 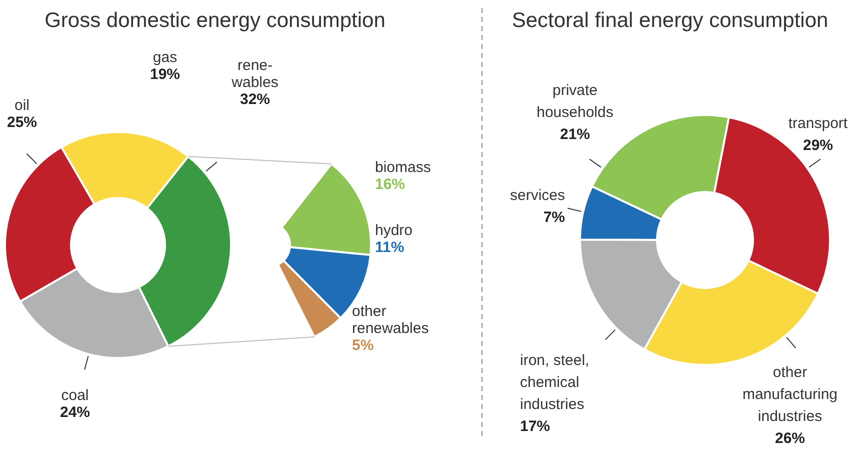 What do you see at coordinates (575, 101) in the screenshot?
I see `slice-label: private households` at bounding box center [575, 101].